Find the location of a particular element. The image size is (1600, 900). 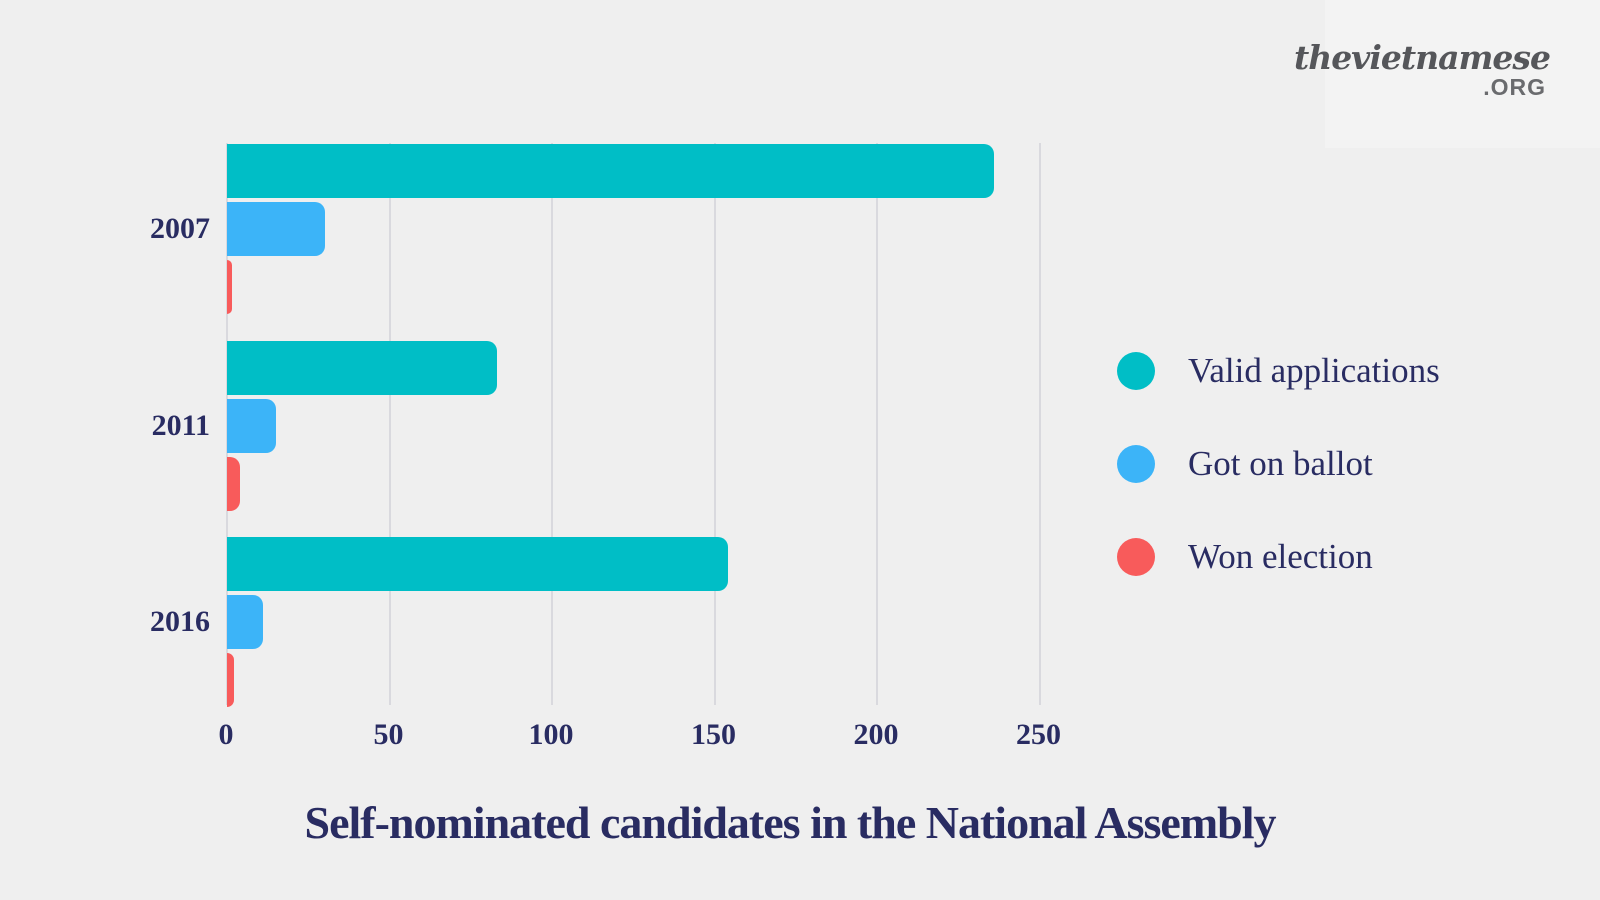

legend-item-won-election: Won election is located at coordinates (1245, 557).